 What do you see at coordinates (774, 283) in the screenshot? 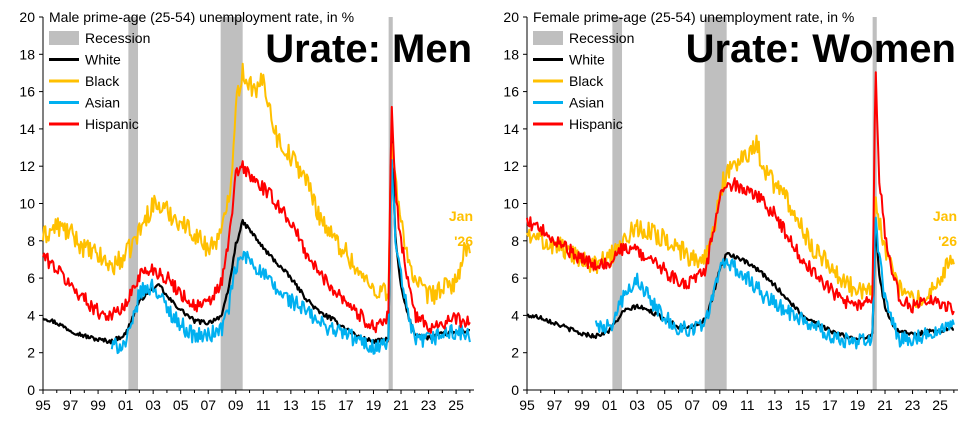
I see `series-line-asian` at bounding box center [774, 283].